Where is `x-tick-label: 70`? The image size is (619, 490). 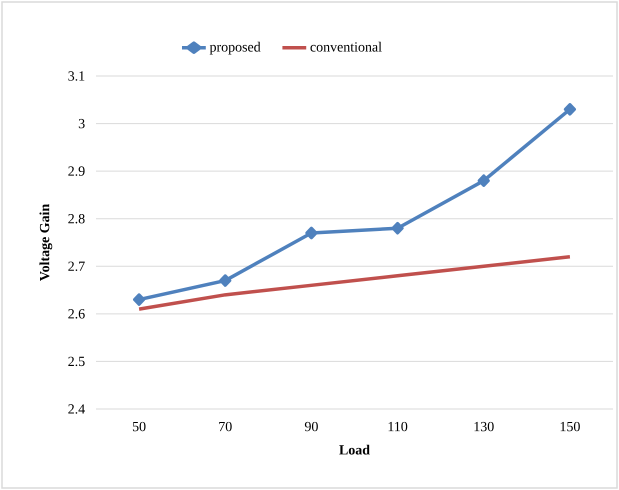
x-tick-label: 70 is located at coordinates (225, 427).